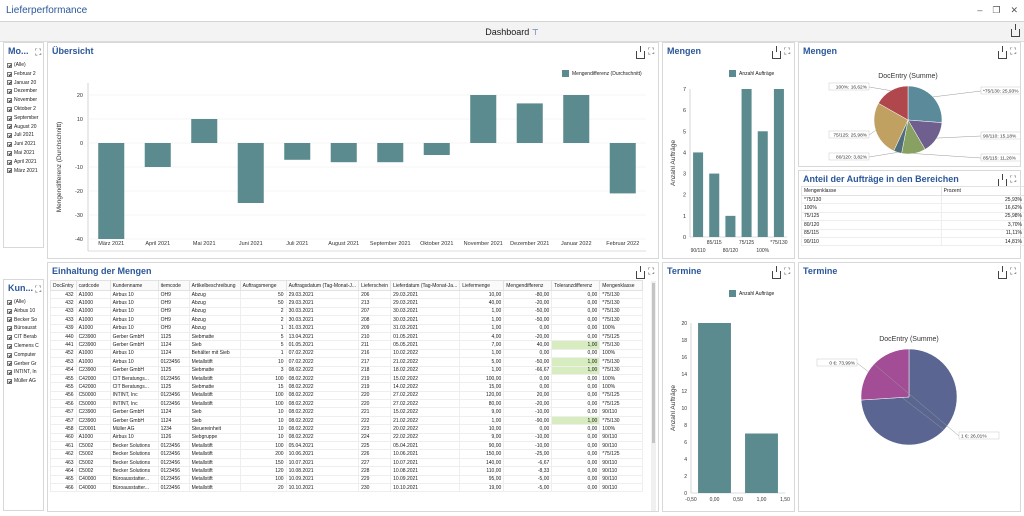 The width and height of the screenshot is (1024, 516). I want to click on month-filter-item: Februar 2, so click(25, 74).